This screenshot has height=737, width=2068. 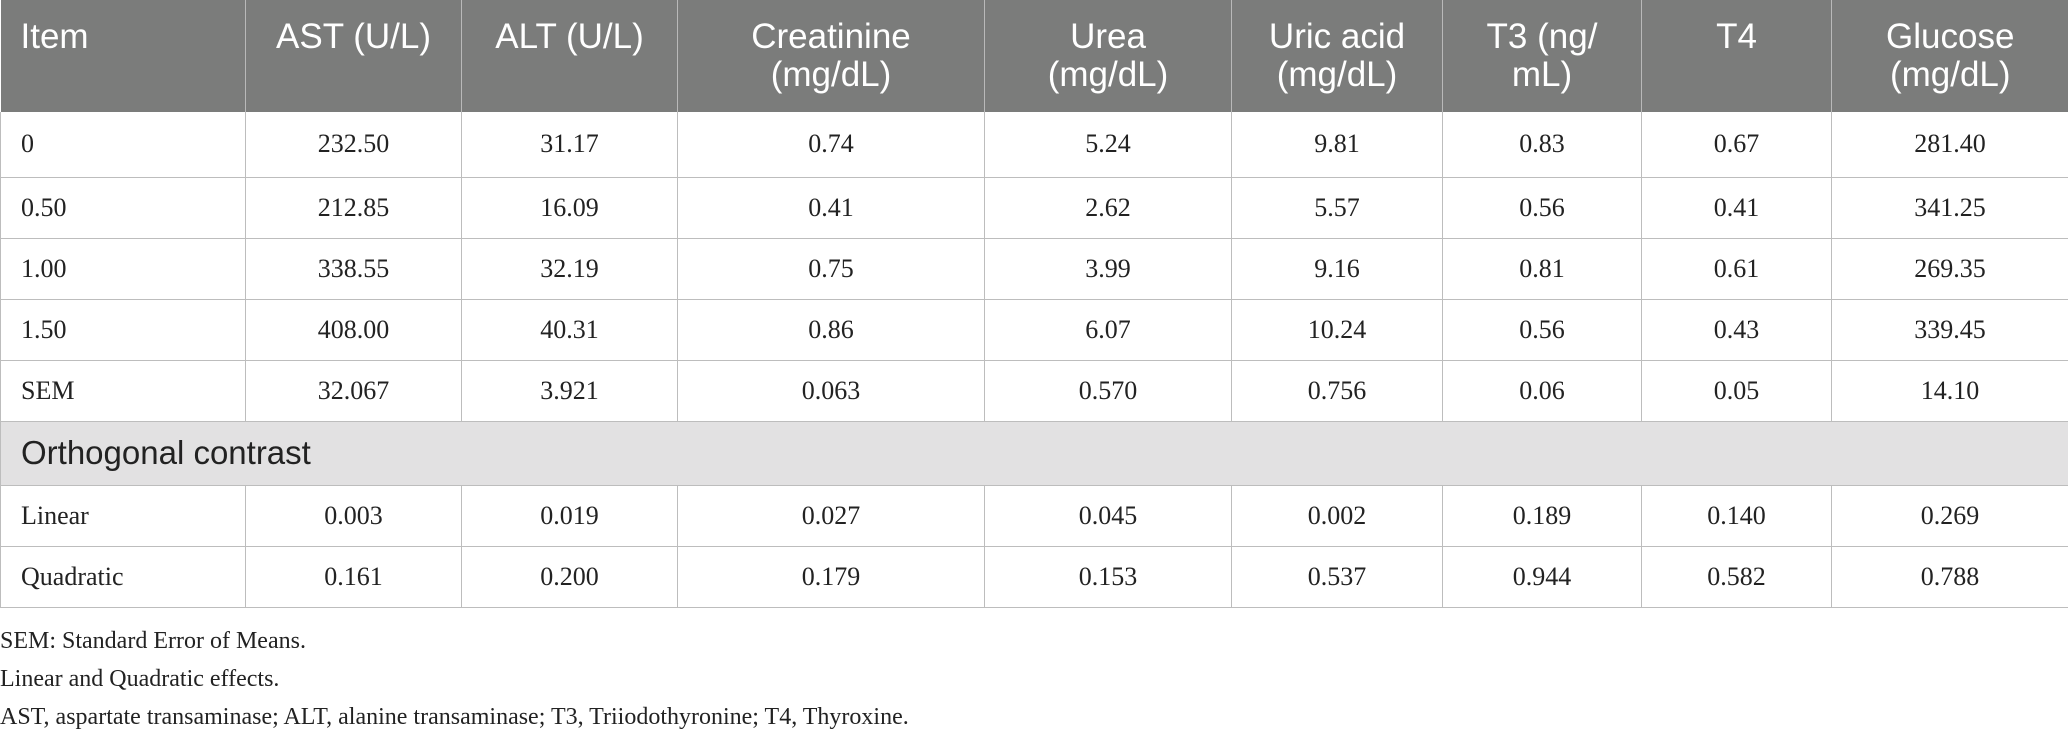 What do you see at coordinates (1949, 269) in the screenshot?
I see `table-cell: 269.35` at bounding box center [1949, 269].